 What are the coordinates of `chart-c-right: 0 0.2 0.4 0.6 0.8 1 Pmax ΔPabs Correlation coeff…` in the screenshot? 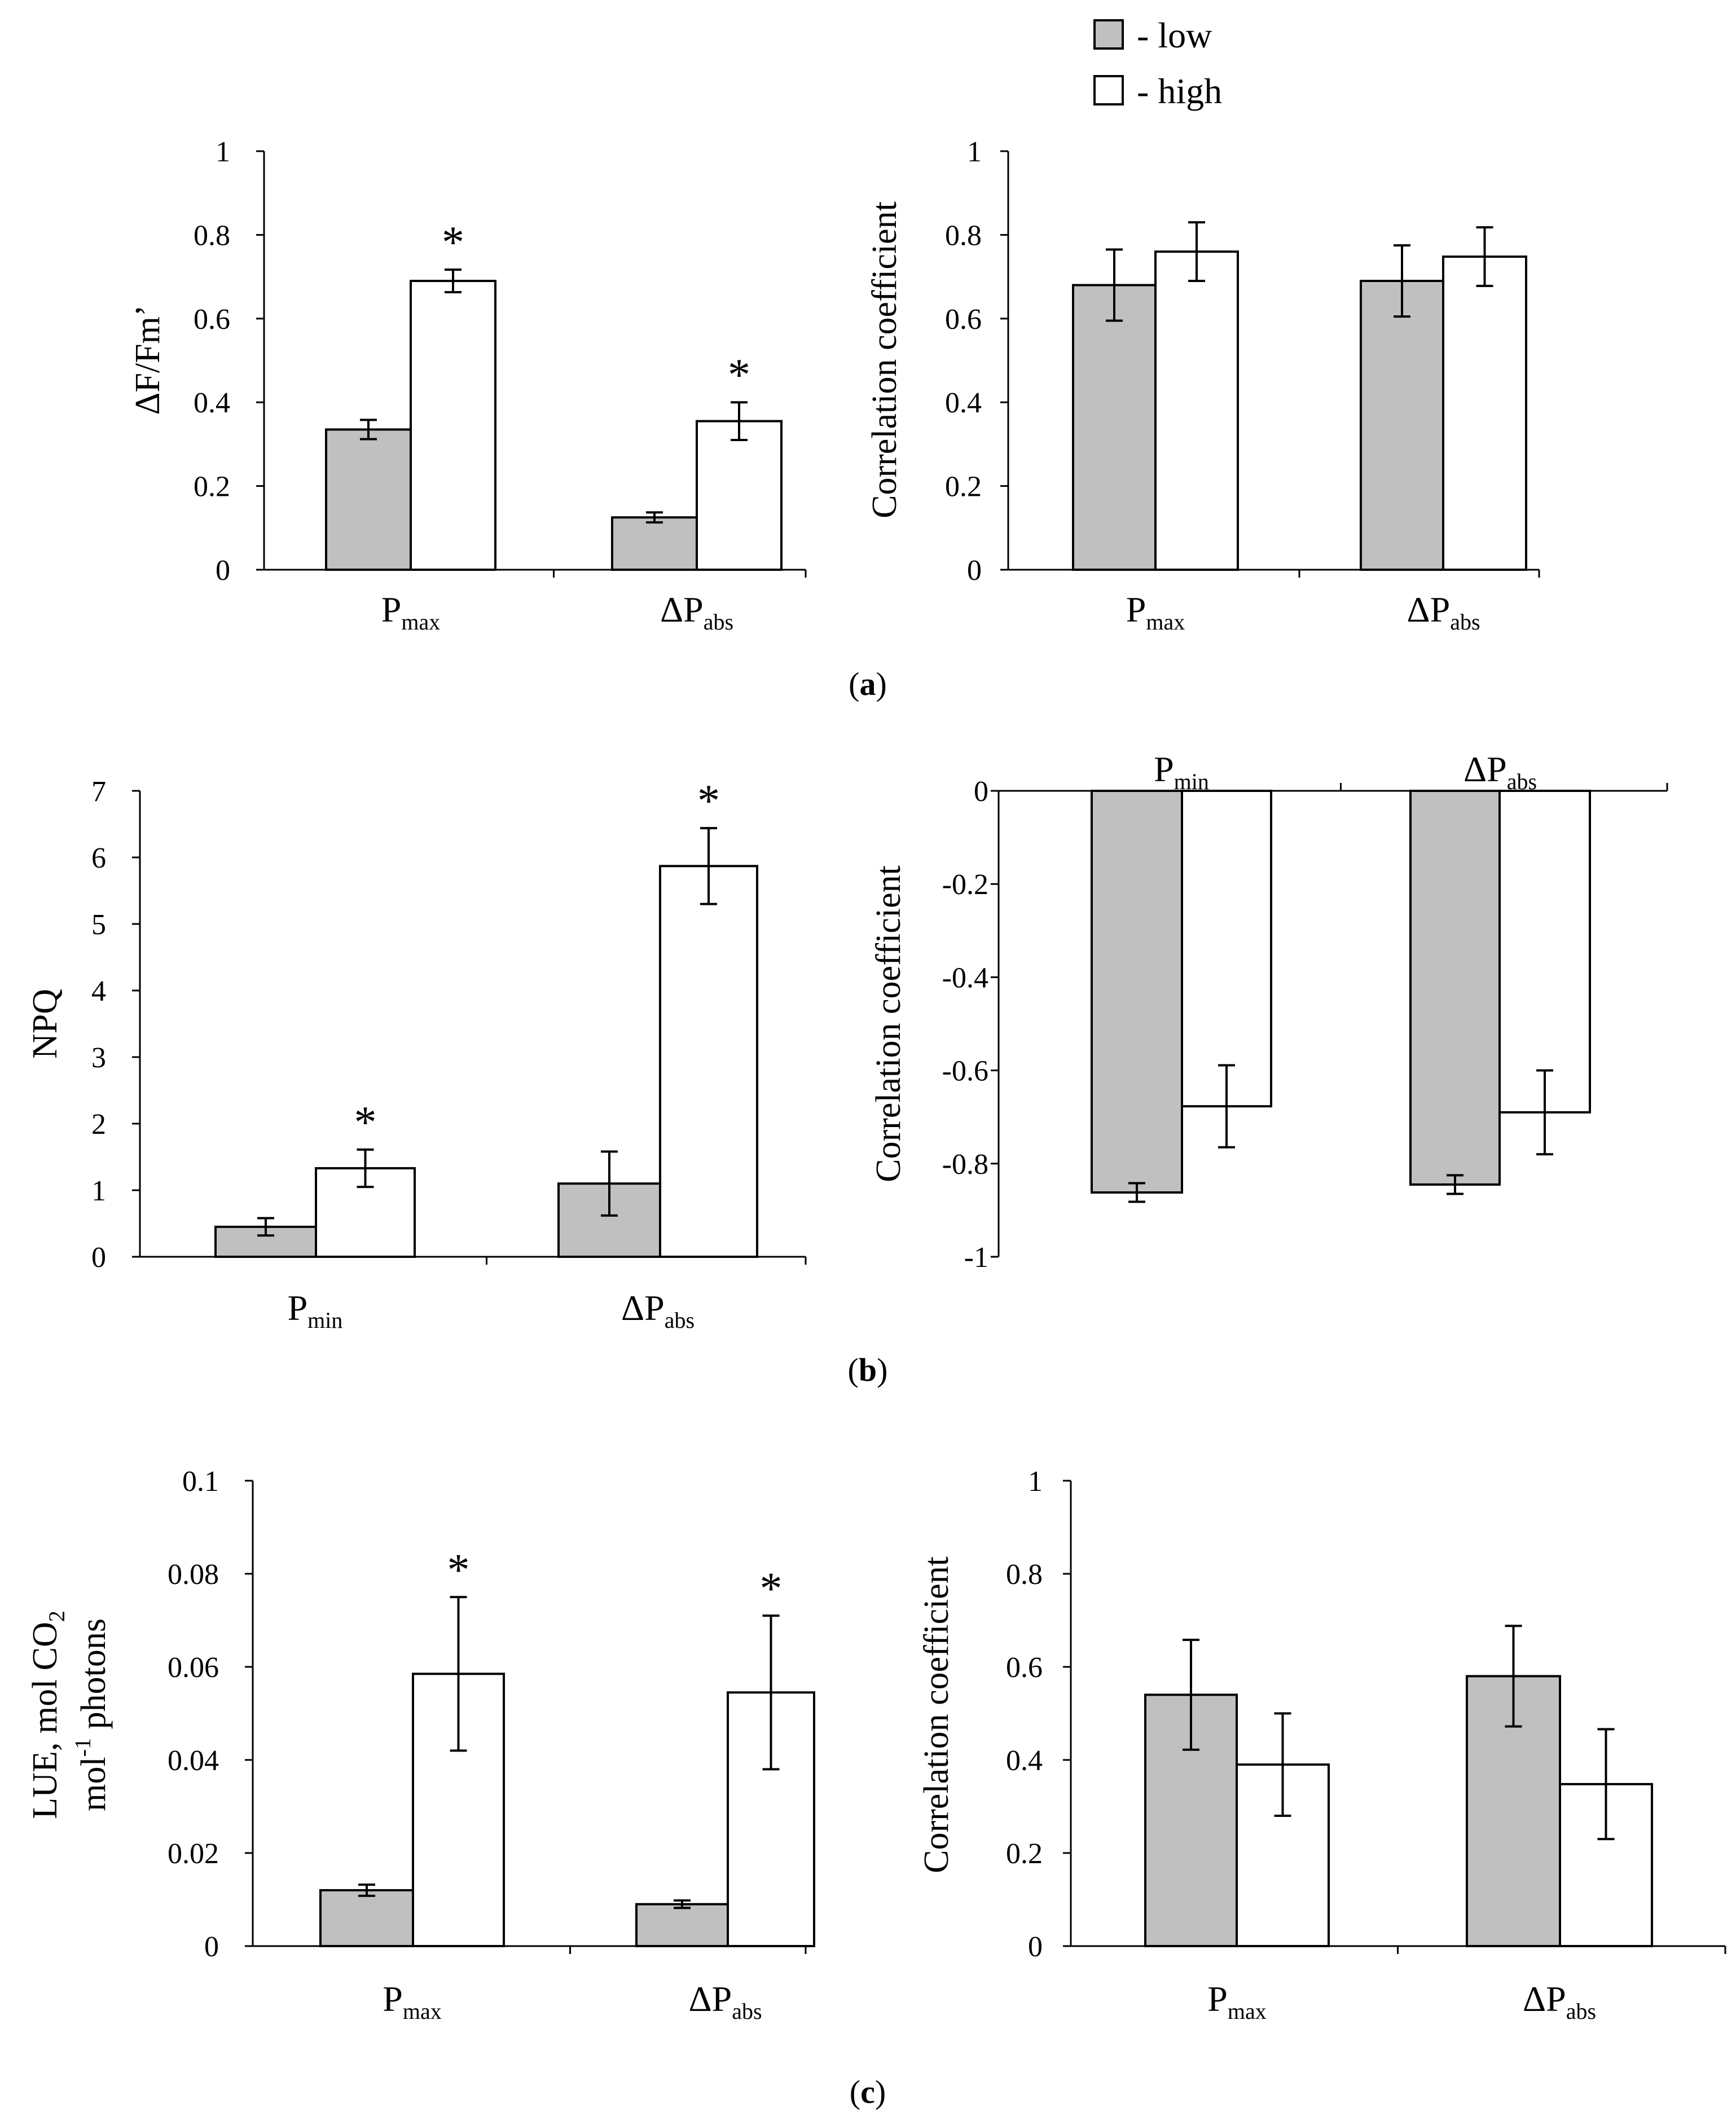 It's located at (1321, 1745).